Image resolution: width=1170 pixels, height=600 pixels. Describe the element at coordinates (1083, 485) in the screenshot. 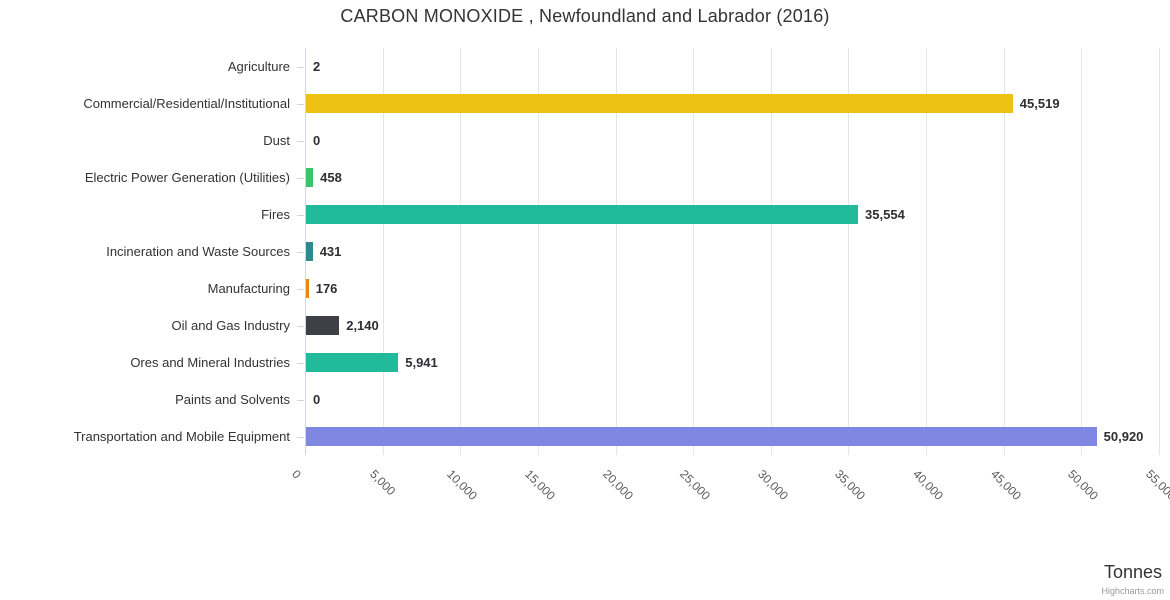

I see `x-axis-tick-label: 50,000` at that location.